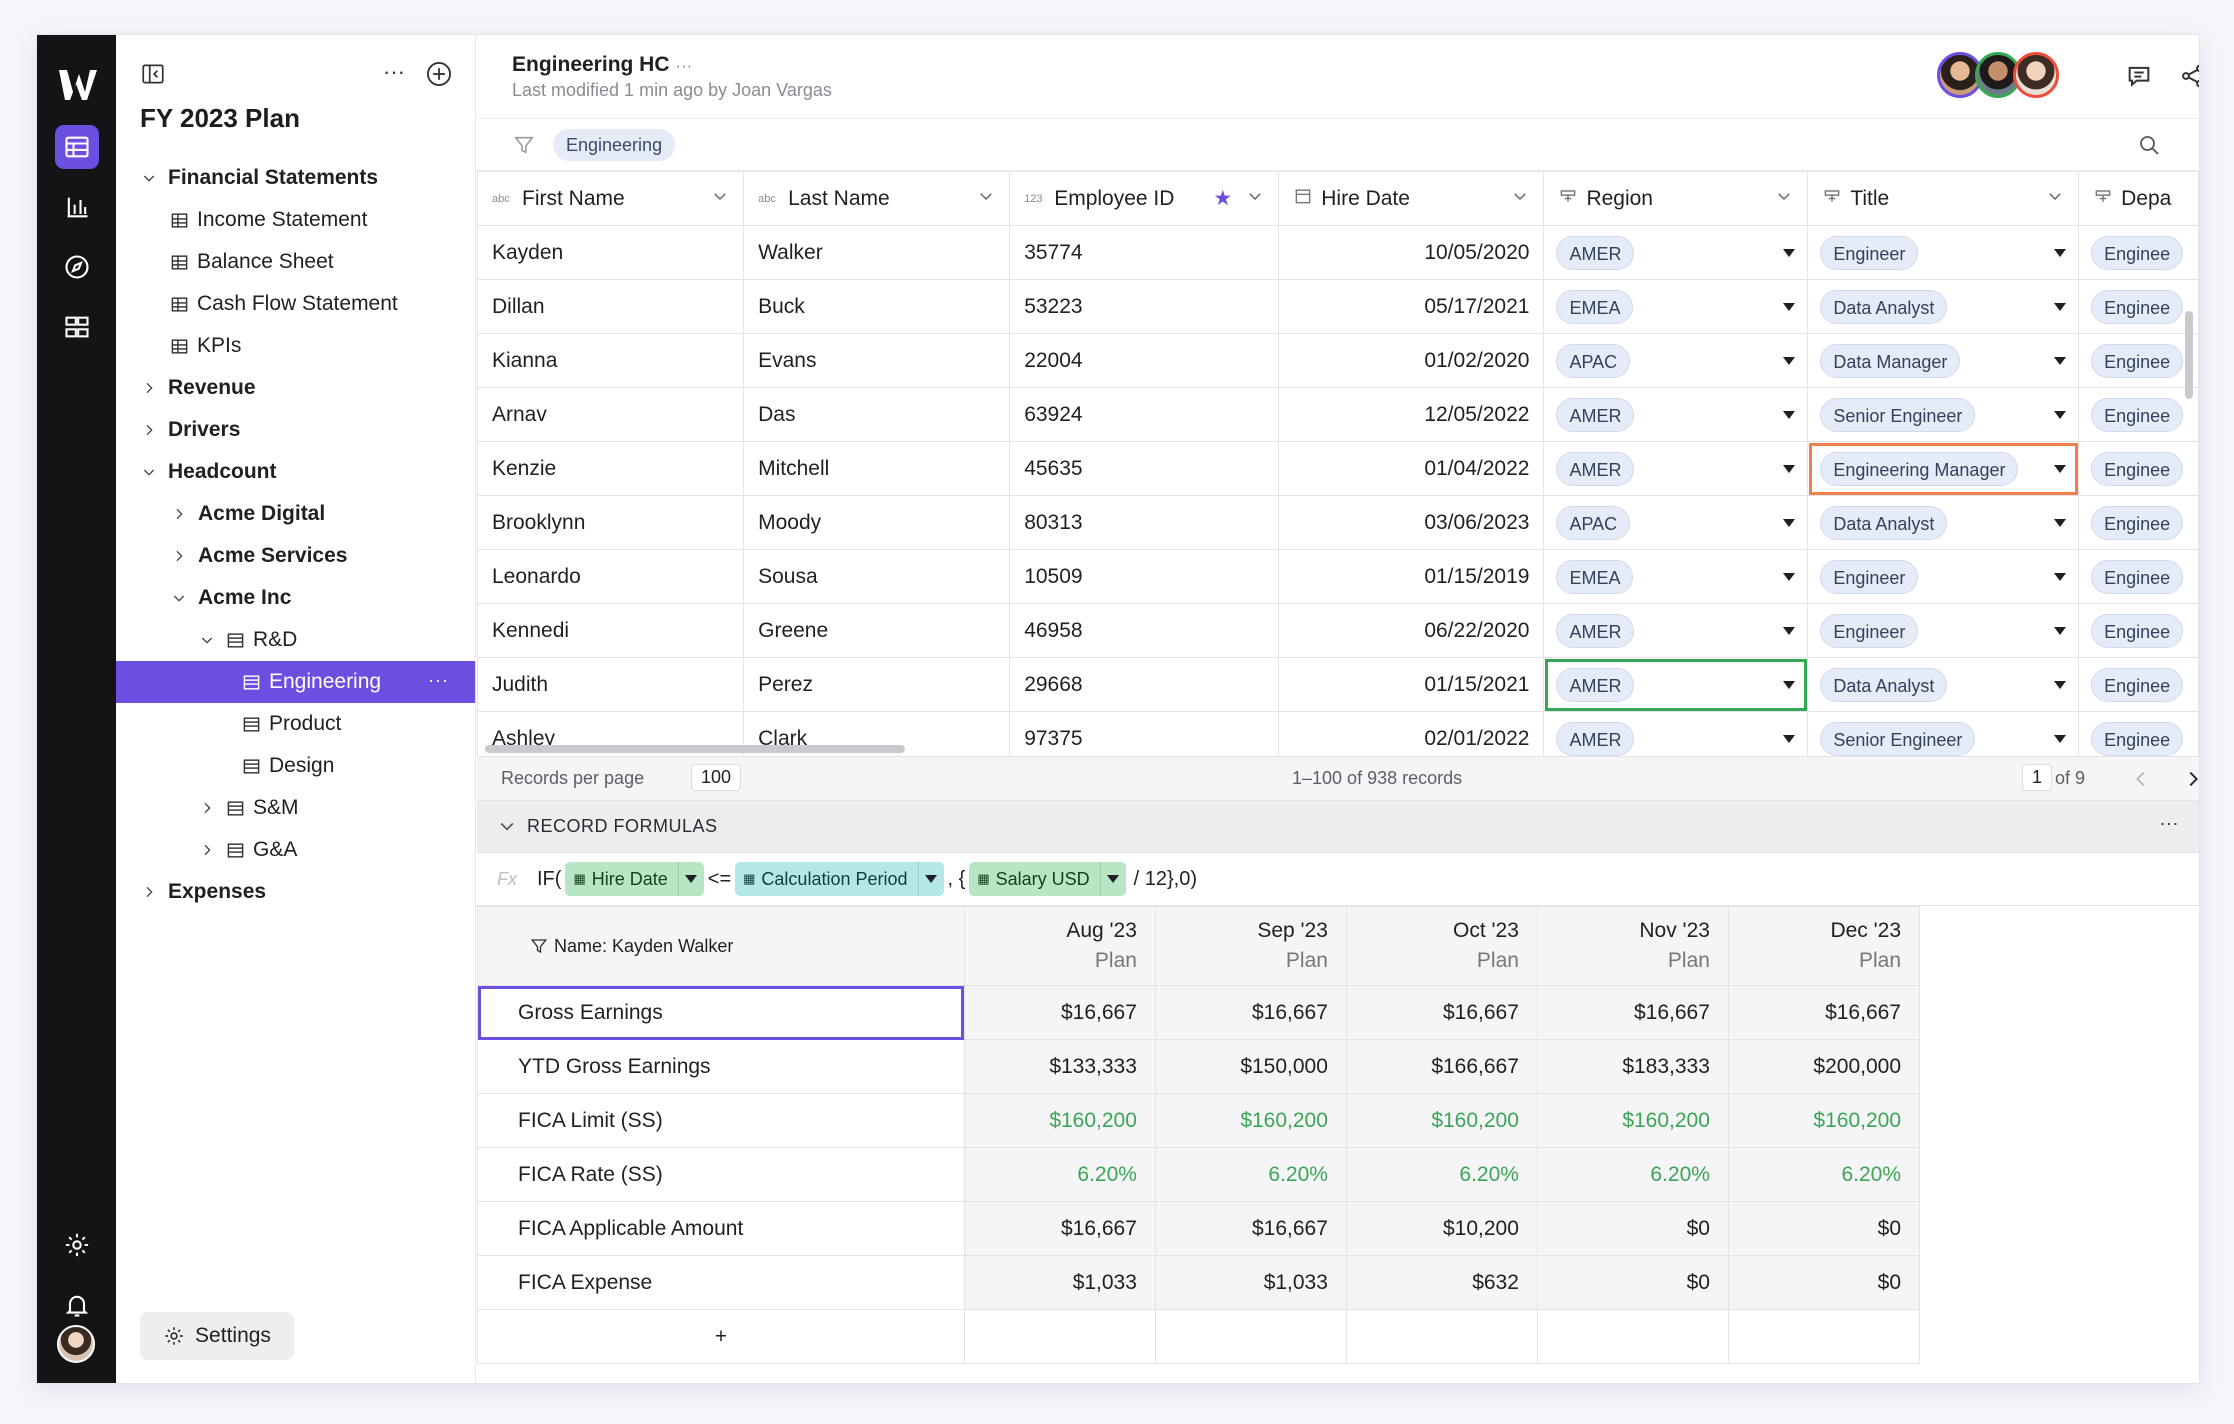  I want to click on formula-value: $632, so click(1441, 1282).